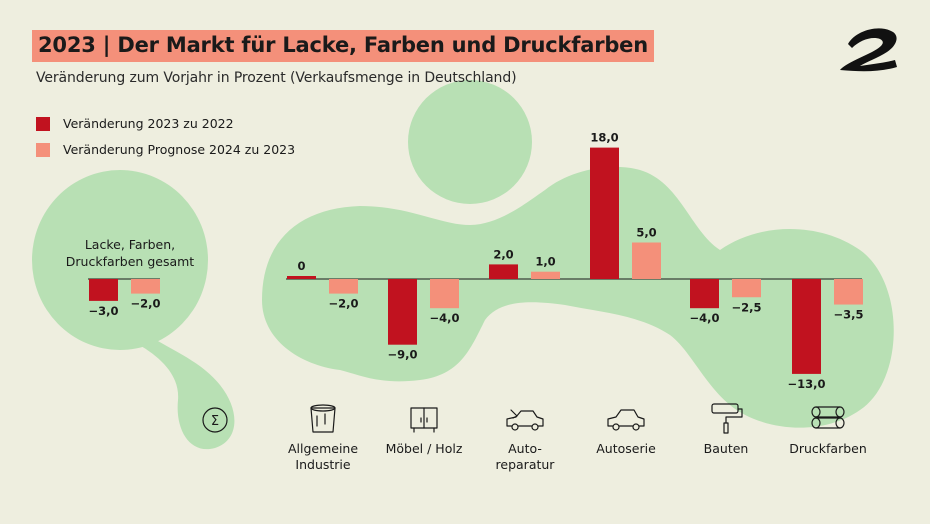 Image resolution: width=930 pixels, height=524 pixels. Describe the element at coordinates (424, 420) in the screenshot. I see `cabinet-icon` at that location.